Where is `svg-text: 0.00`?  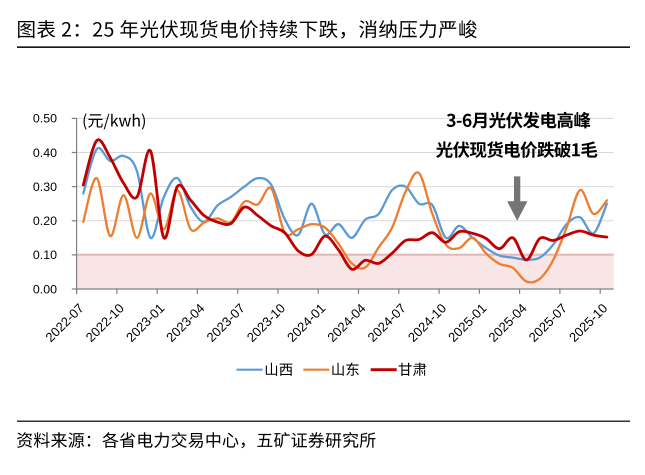
svg-text: 0.00 is located at coordinates (45, 289).